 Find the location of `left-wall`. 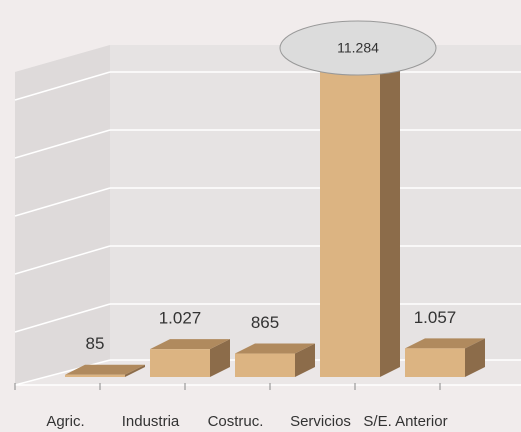

left-wall is located at coordinates (62, 215).